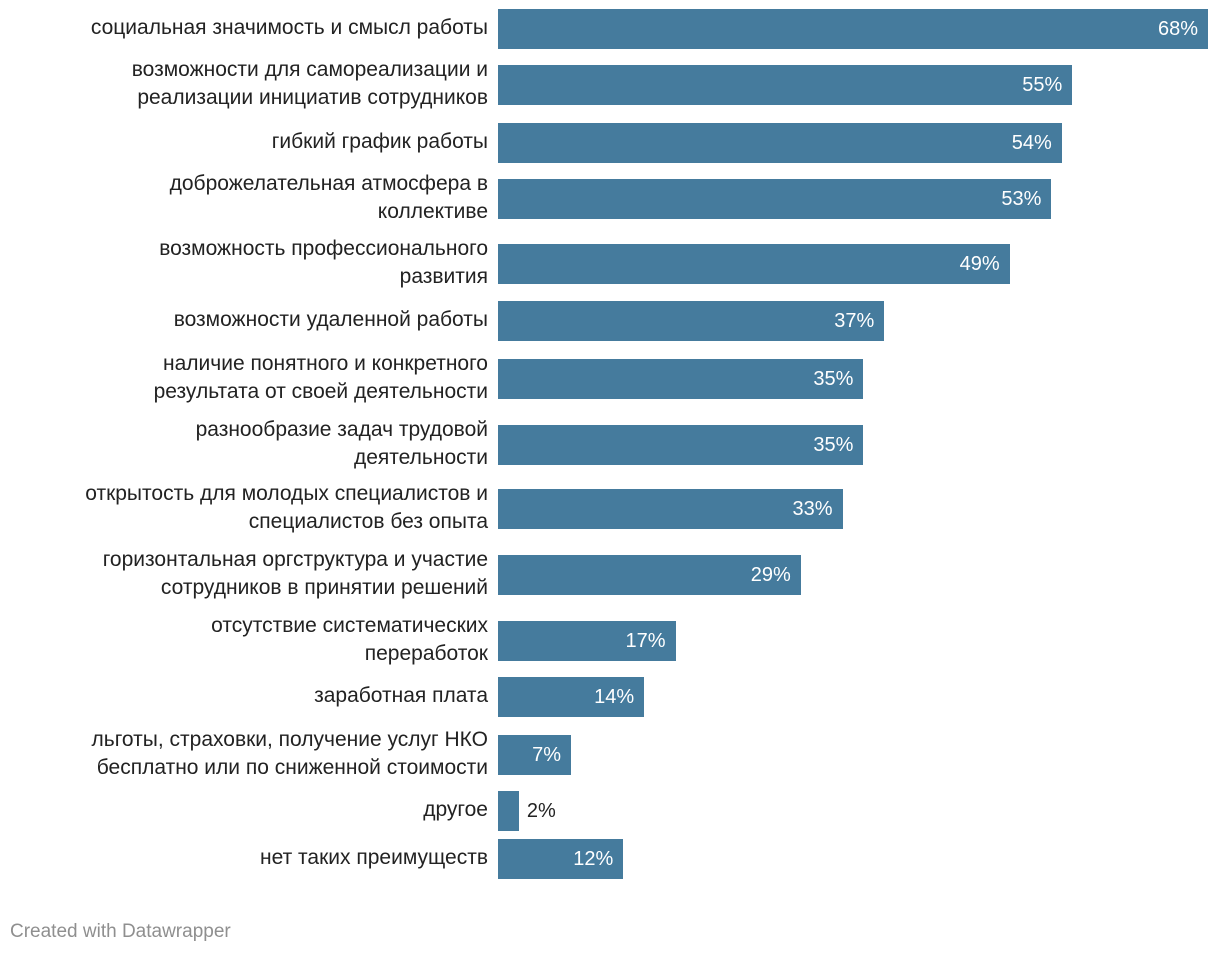  Describe the element at coordinates (443, 276) in the screenshot. I see `category-label-line: развития` at that location.